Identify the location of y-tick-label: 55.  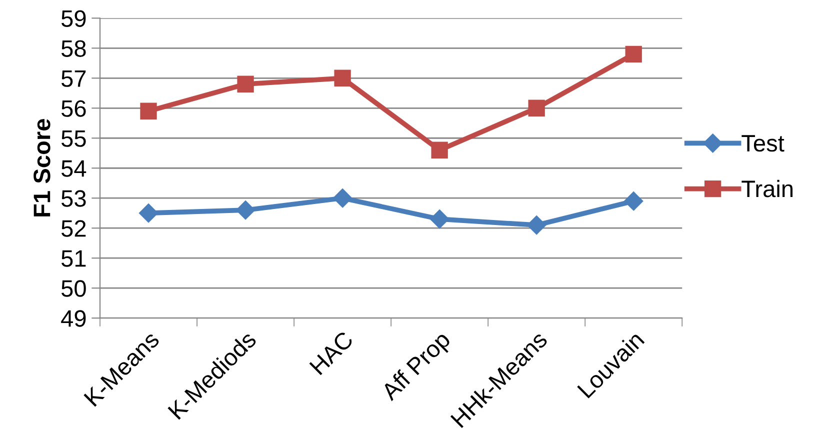
(73, 138).